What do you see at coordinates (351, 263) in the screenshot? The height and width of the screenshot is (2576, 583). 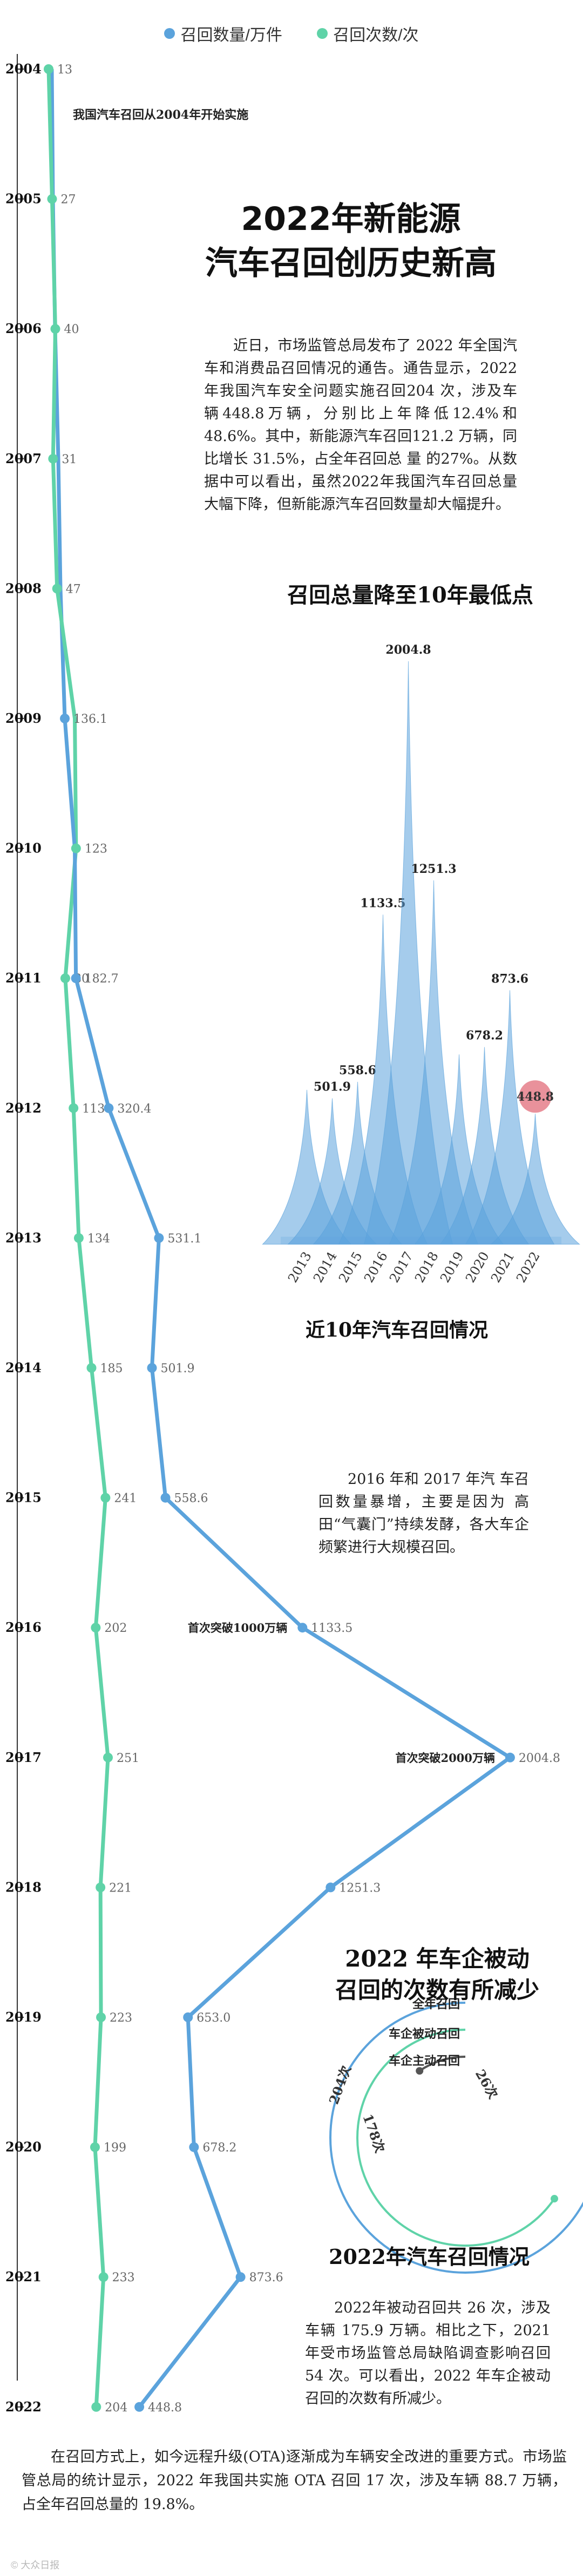 I see `headline-line-2: 汽车召回创历史新高` at bounding box center [351, 263].